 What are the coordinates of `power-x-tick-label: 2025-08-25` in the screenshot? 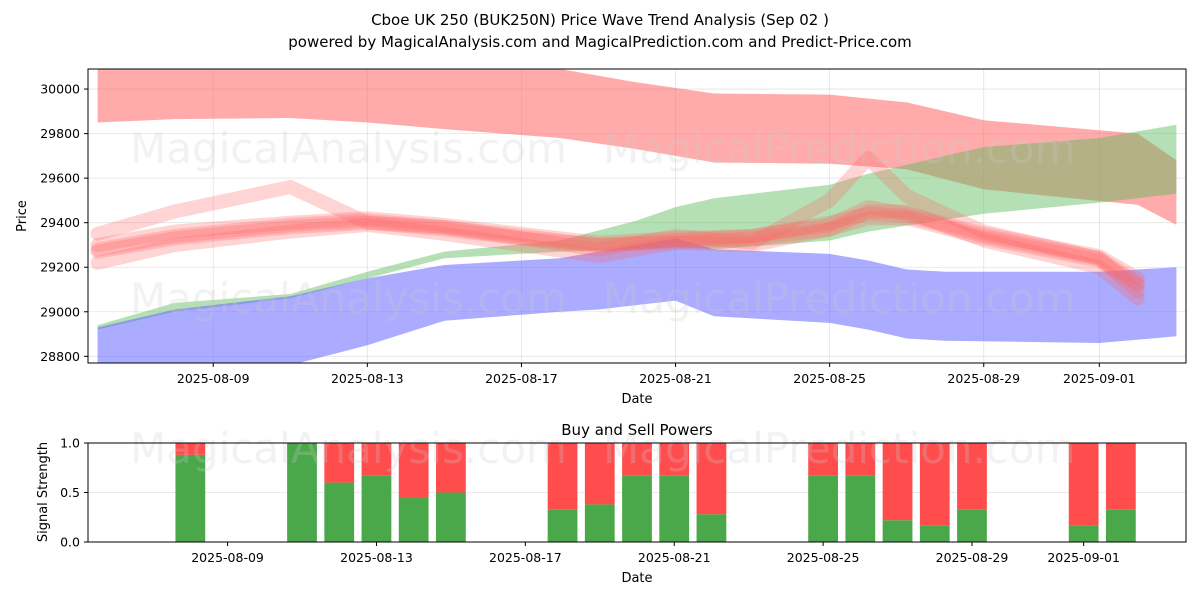 It's located at (823, 557).